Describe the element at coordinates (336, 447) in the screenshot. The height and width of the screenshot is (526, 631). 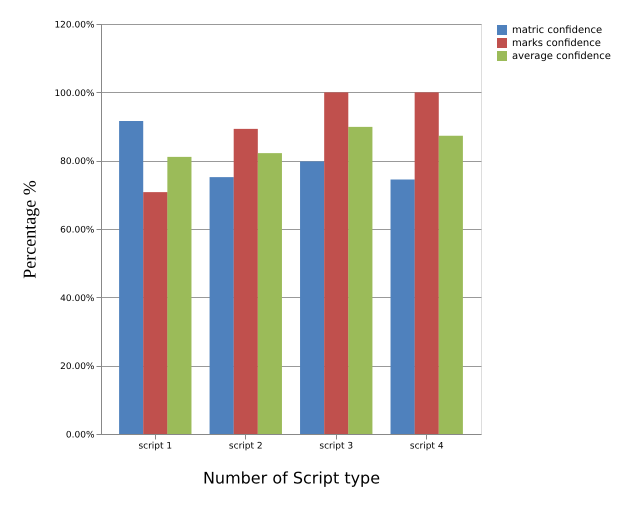
I see `x-tick-label: script 3` at that location.